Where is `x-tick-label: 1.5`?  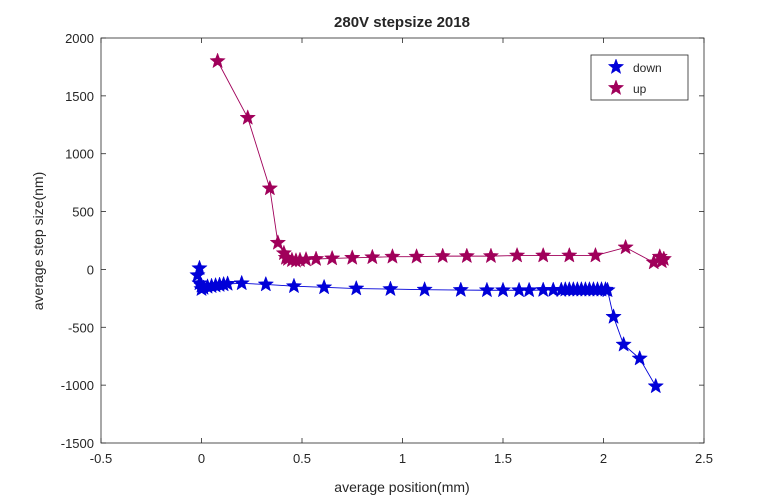
x-tick-label: 1.5 is located at coordinates (503, 458).